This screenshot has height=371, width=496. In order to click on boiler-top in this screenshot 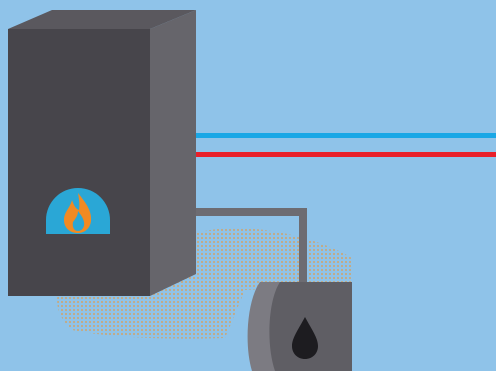, I will do `click(102, 19)`.